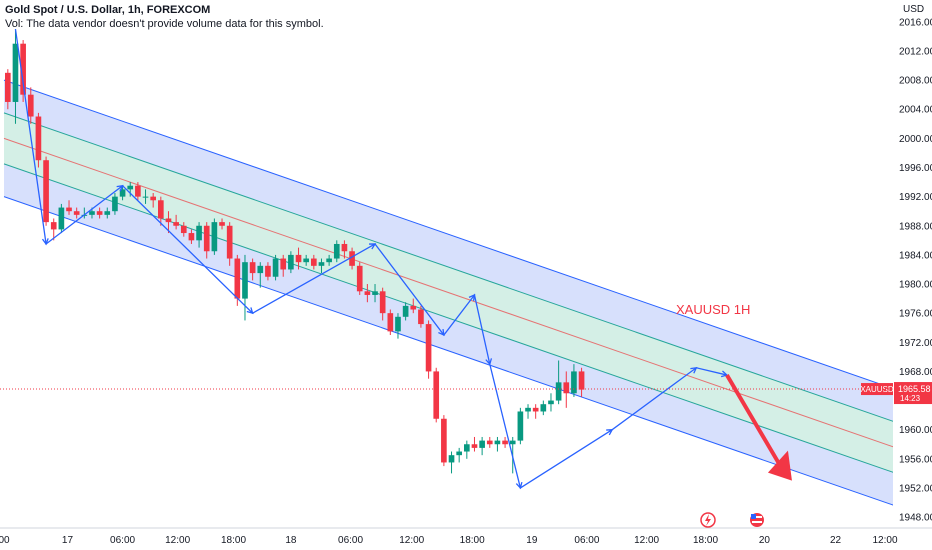 The height and width of the screenshot is (550, 932). I want to click on y-tick-label: 1980.00, so click(915, 285).